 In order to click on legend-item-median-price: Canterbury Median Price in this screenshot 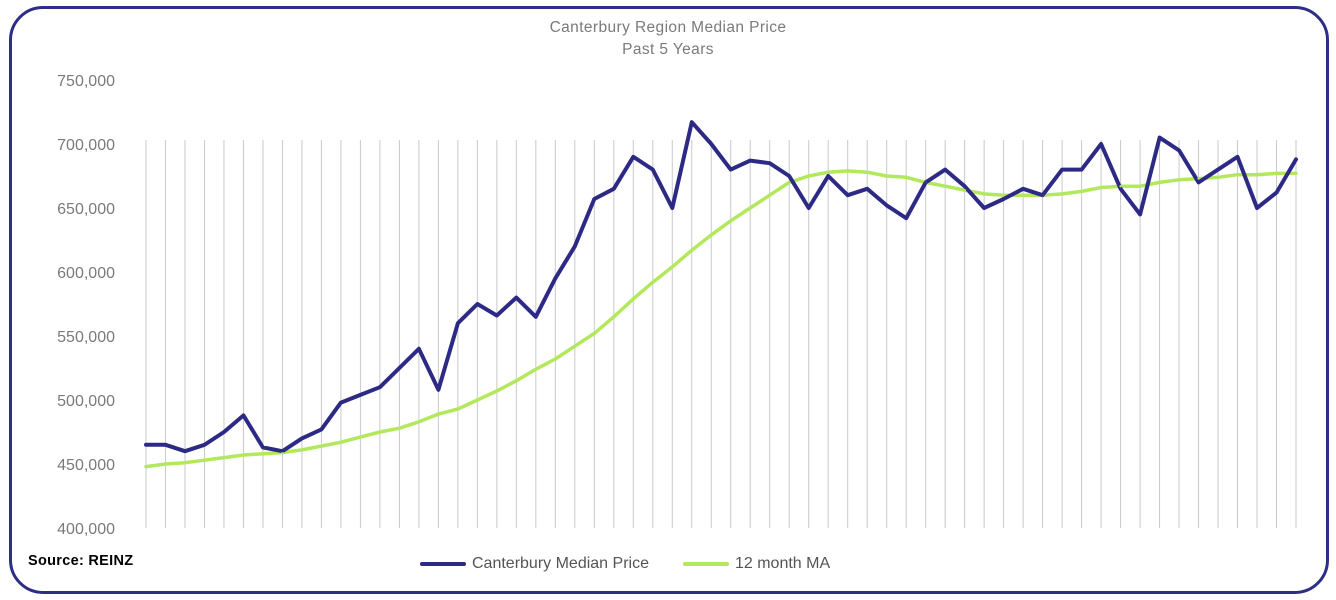, I will do `click(534, 564)`.